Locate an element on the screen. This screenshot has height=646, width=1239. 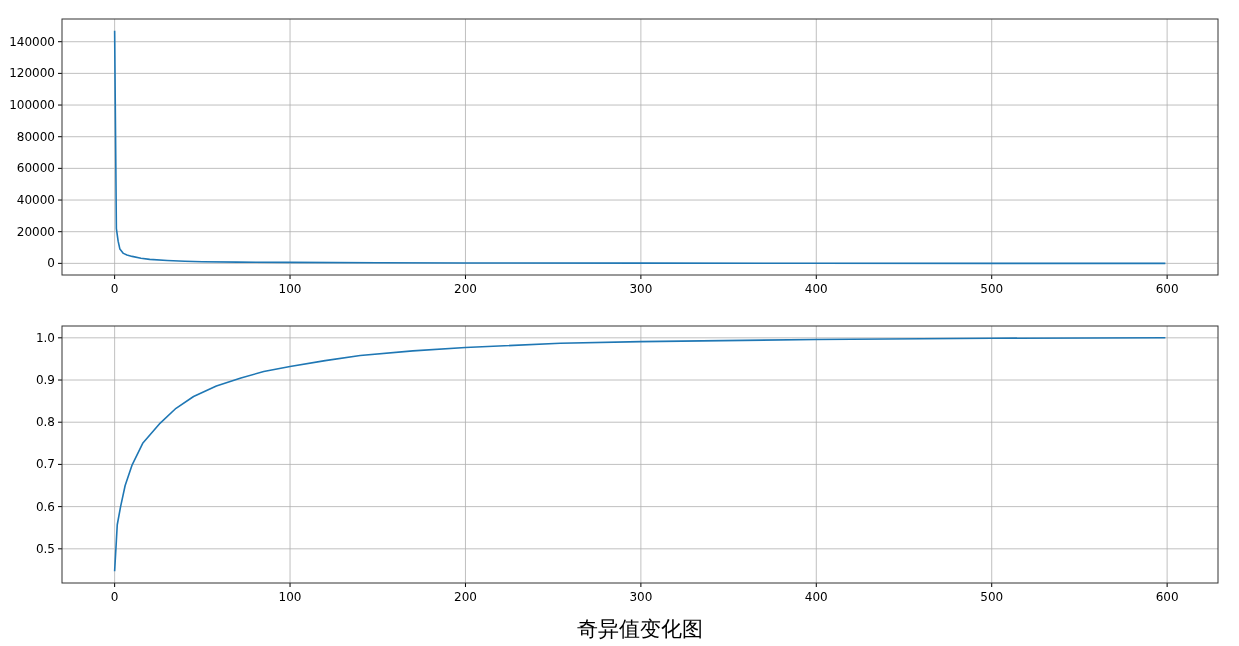
x-axis-title: 奇异值变化图 is located at coordinates (640, 629).